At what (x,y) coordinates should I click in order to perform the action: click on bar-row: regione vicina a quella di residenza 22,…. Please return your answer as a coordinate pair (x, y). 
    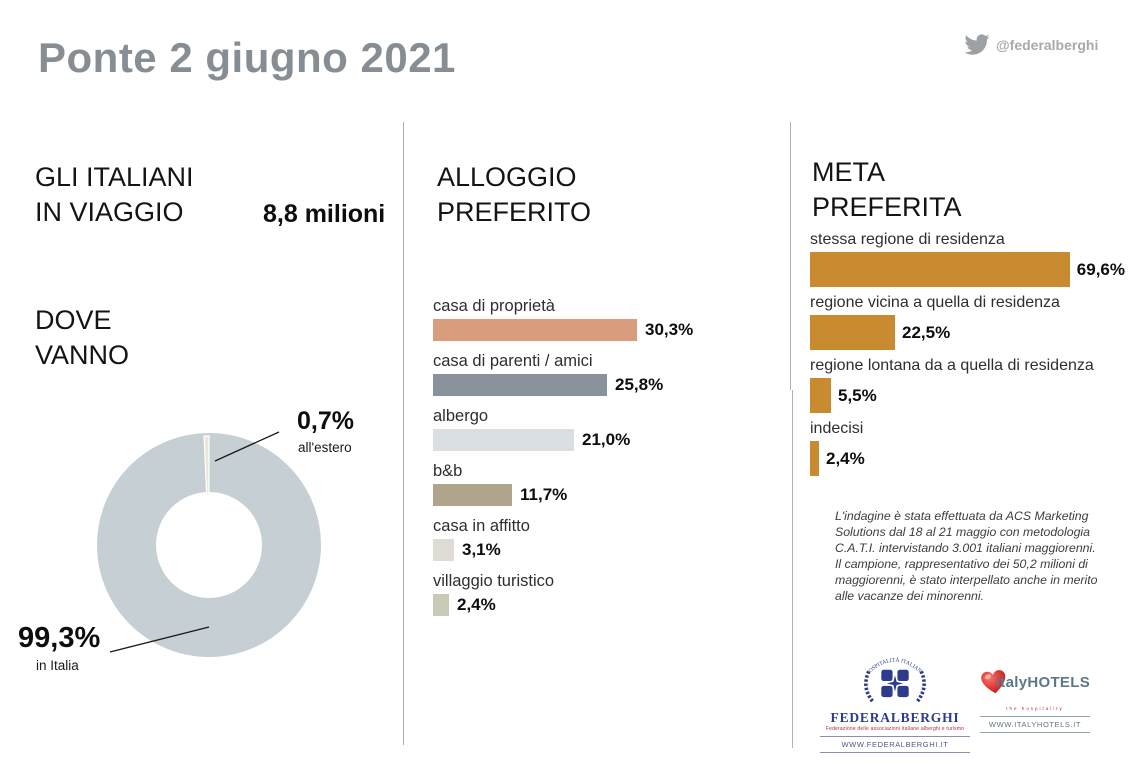
    Looking at the image, I should click on (967, 321).